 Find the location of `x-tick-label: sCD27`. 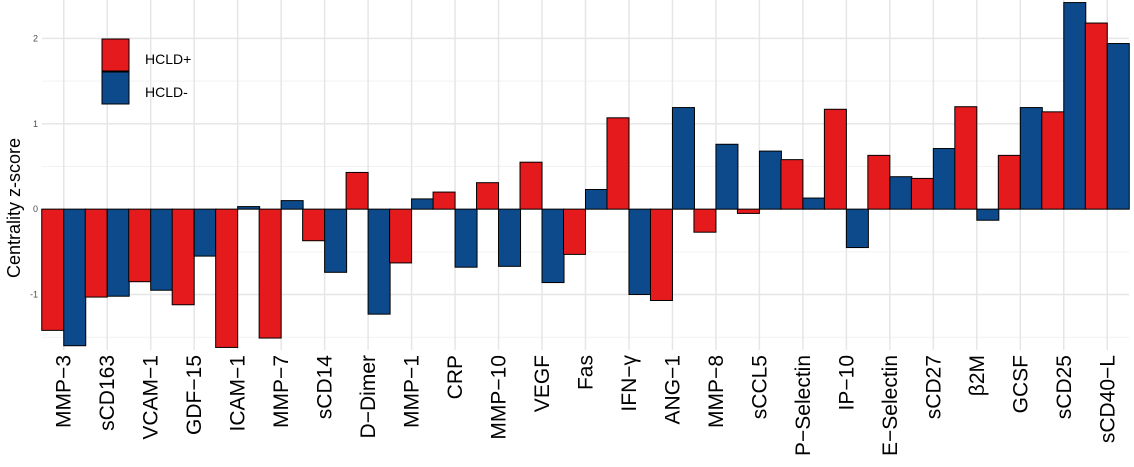

x-tick-label: sCD27 is located at coordinates (933, 387).